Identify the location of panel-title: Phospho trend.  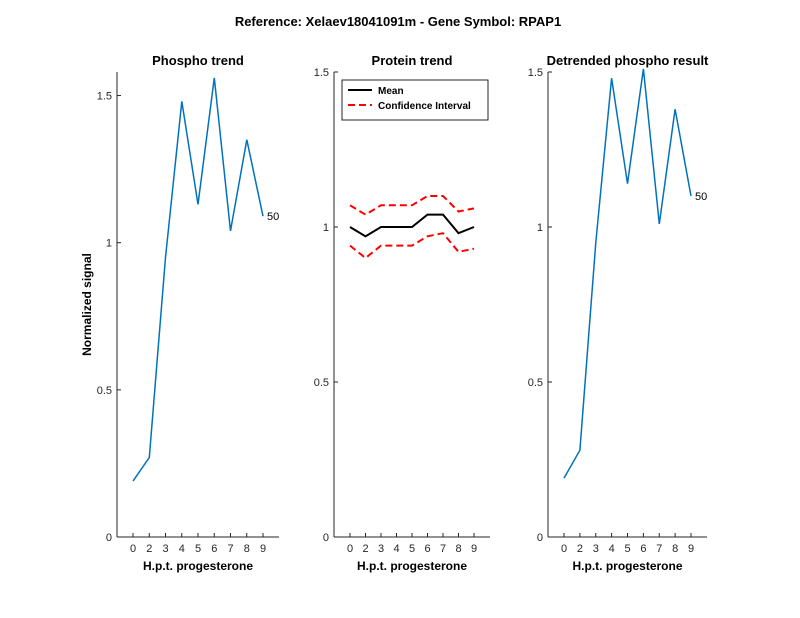
(198, 60).